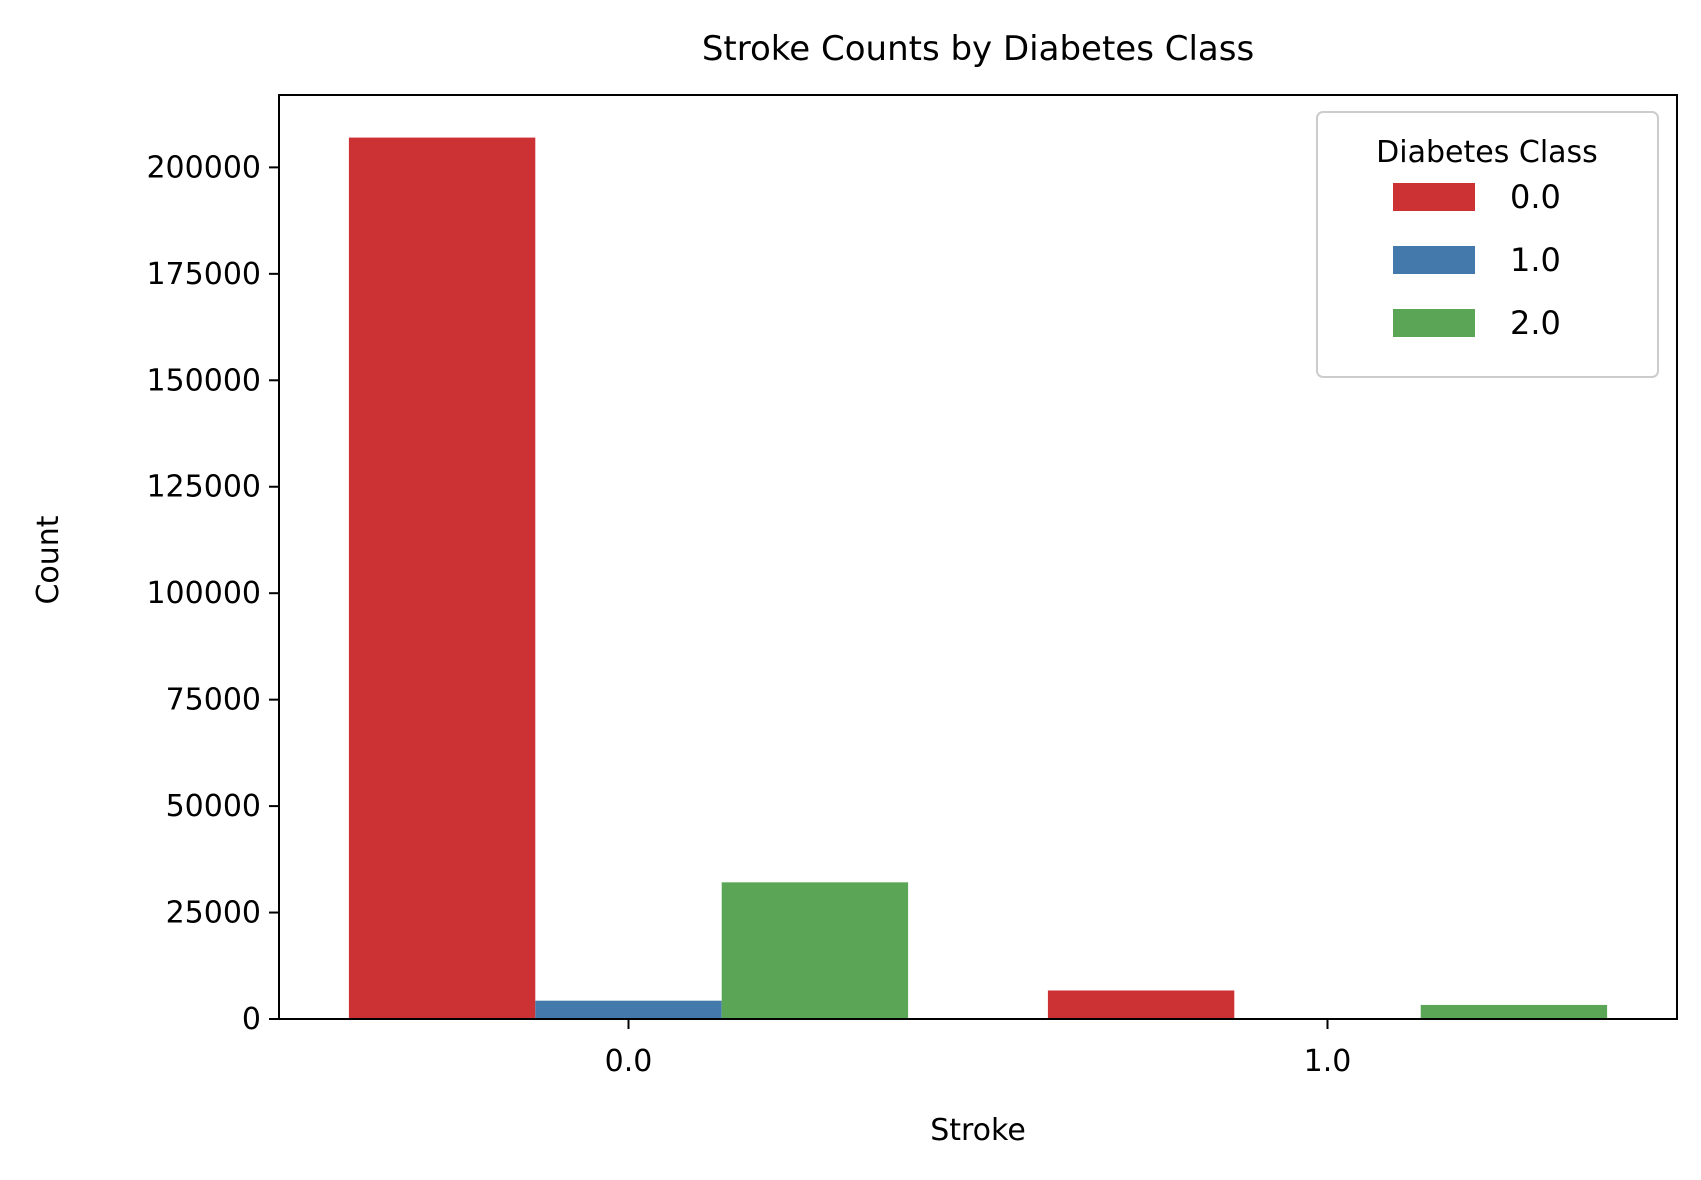  I want to click on y-tick-label: 200000, so click(203, 167).